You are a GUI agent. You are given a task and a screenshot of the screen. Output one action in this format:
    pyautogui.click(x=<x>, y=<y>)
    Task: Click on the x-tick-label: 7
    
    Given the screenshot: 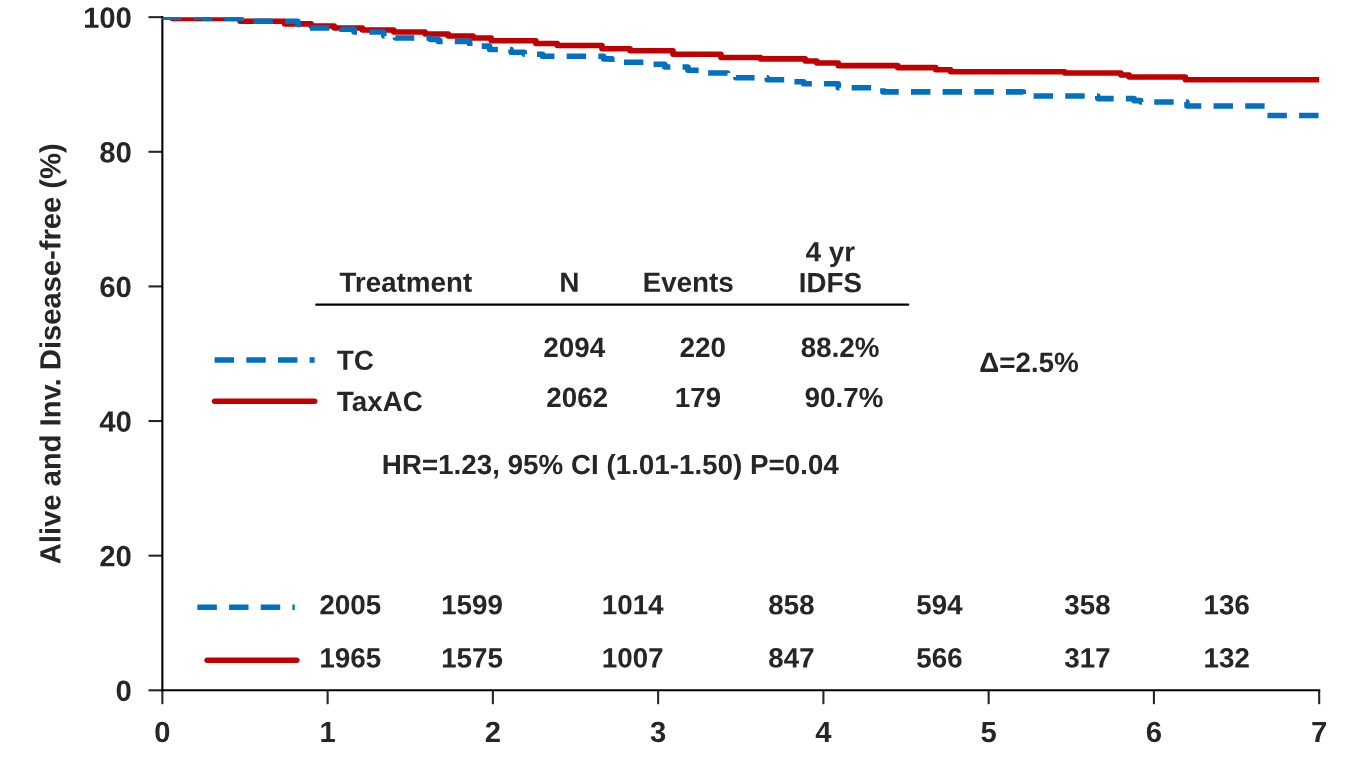 What is the action you would take?
    pyautogui.click(x=1319, y=731)
    